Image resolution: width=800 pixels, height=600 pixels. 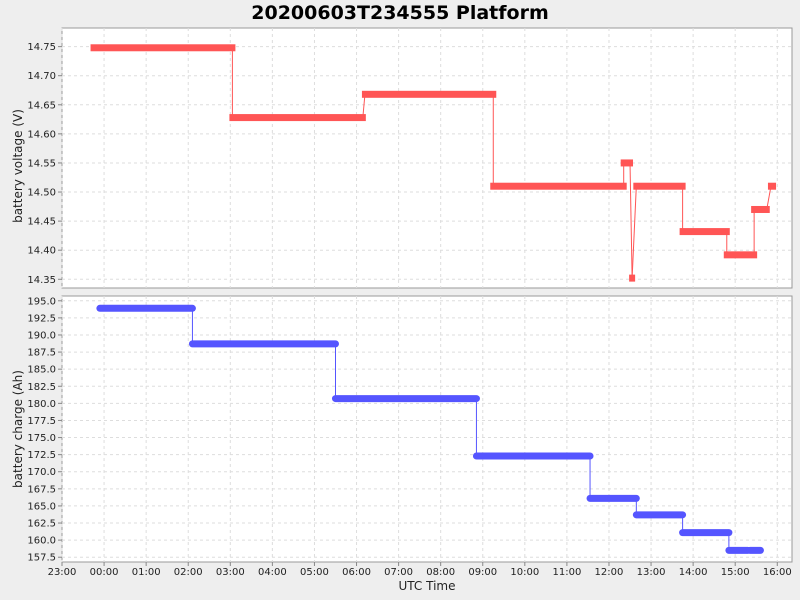 I want to click on x-tick-label: 11:00, so click(x=566, y=572).